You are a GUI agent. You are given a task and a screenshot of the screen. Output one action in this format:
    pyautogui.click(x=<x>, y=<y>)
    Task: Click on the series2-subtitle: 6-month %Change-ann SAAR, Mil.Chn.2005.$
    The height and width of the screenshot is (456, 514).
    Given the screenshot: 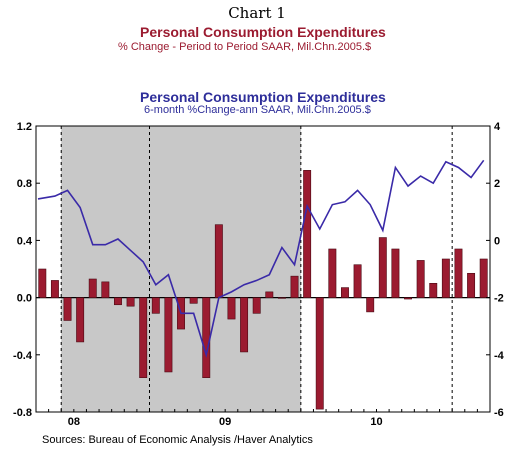 What is the action you would take?
    pyautogui.click(x=257, y=110)
    